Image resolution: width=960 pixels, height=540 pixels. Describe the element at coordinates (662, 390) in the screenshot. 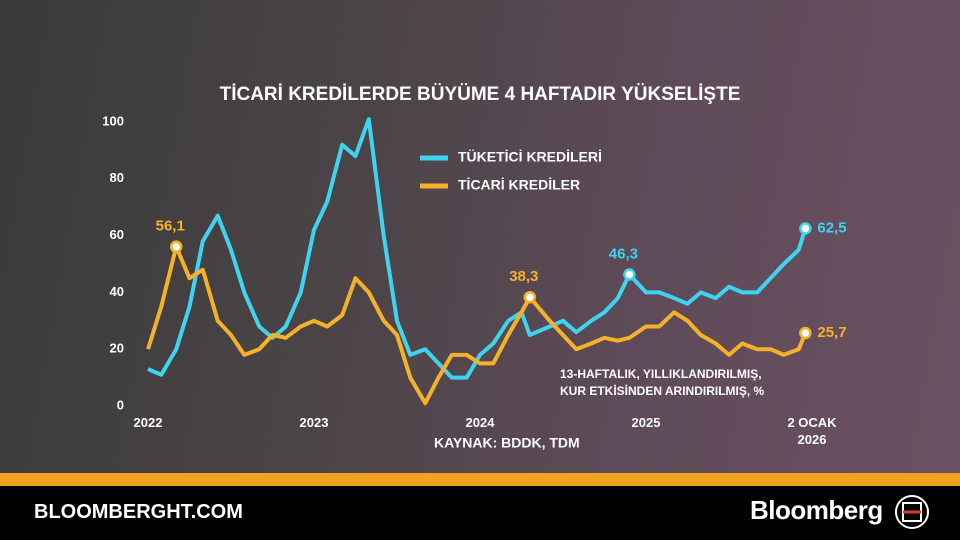

I see `note: KUR ETKİSİNDEN ARINDIRILMIŞ, %` at that location.